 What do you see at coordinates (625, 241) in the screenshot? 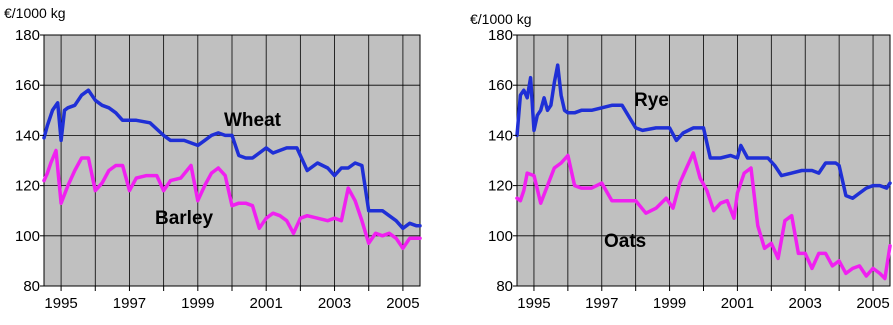
I see `series-label-oats: Oats` at bounding box center [625, 241].